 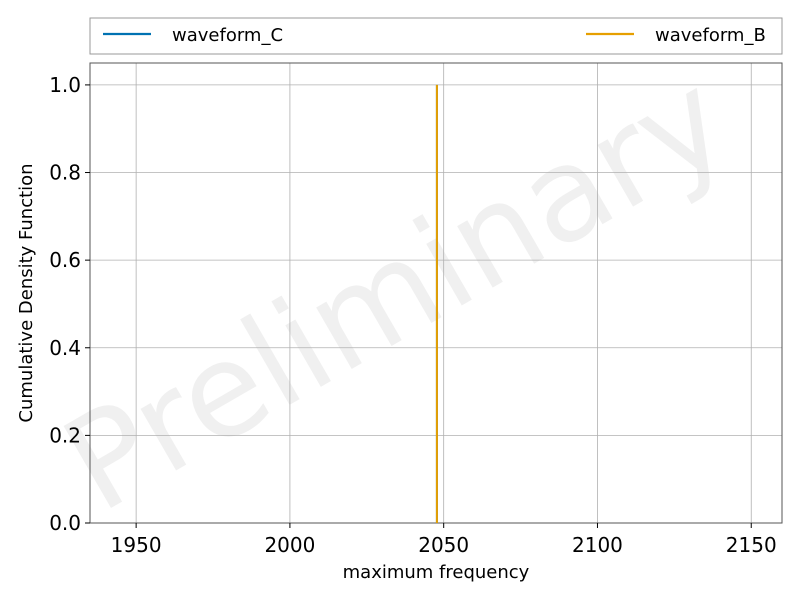 What do you see at coordinates (436, 572) in the screenshot?
I see `x-axis-label: maximum frequency` at bounding box center [436, 572].